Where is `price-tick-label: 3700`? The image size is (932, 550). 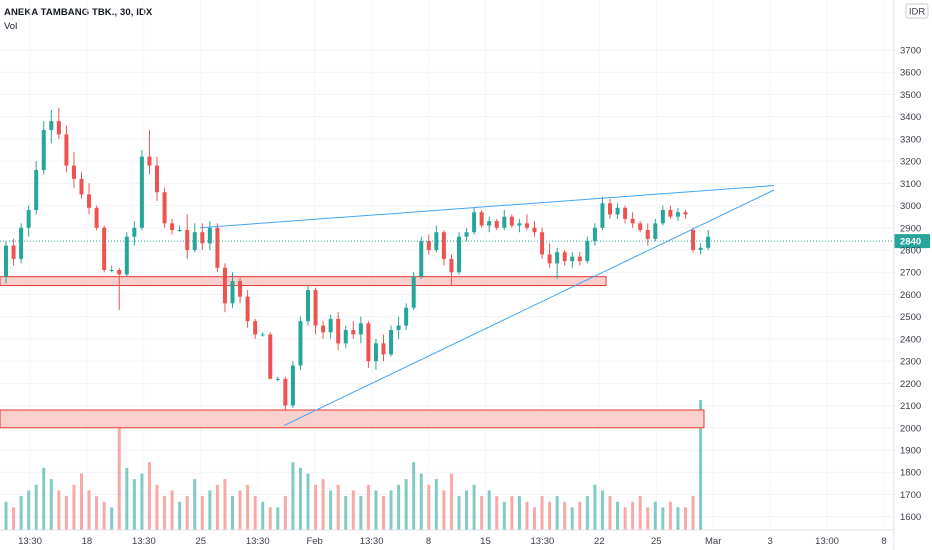 price-tick-label: 3700 is located at coordinates (910, 51).